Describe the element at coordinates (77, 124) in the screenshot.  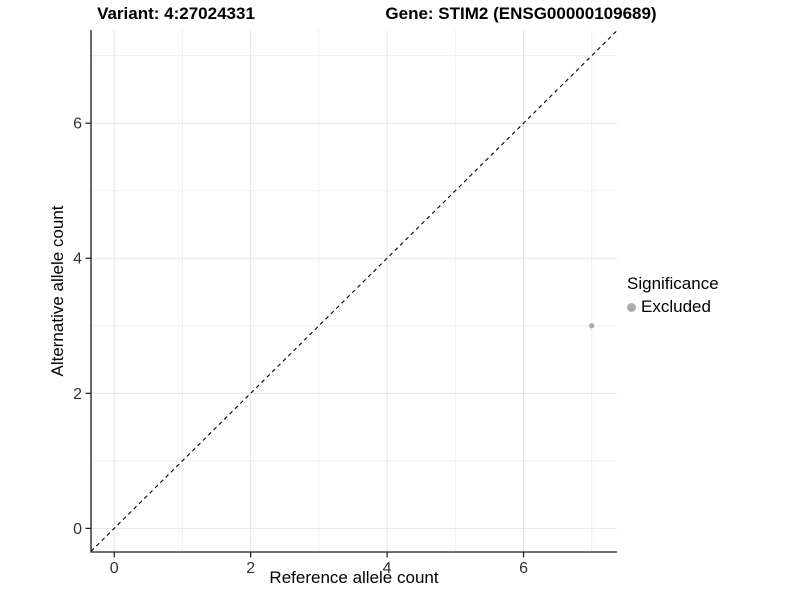
I see `y-tick-label: 6` at that location.